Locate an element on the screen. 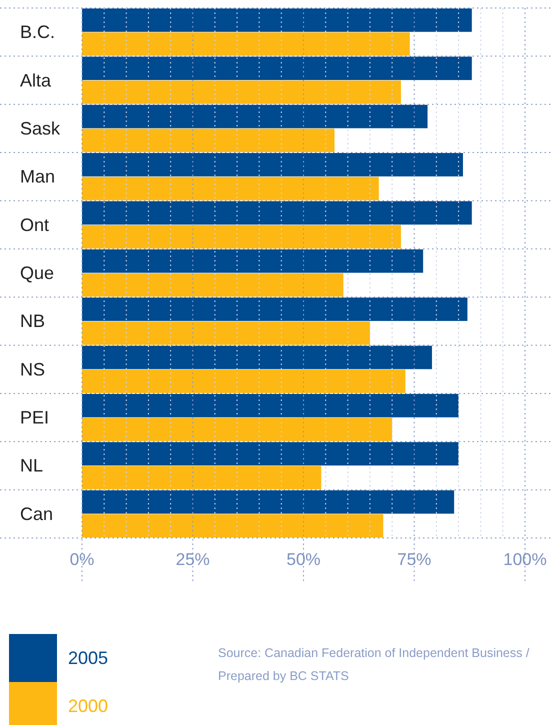 Image resolution: width=553 pixels, height=725 pixels. y-tick-label: Alta is located at coordinates (36, 80).